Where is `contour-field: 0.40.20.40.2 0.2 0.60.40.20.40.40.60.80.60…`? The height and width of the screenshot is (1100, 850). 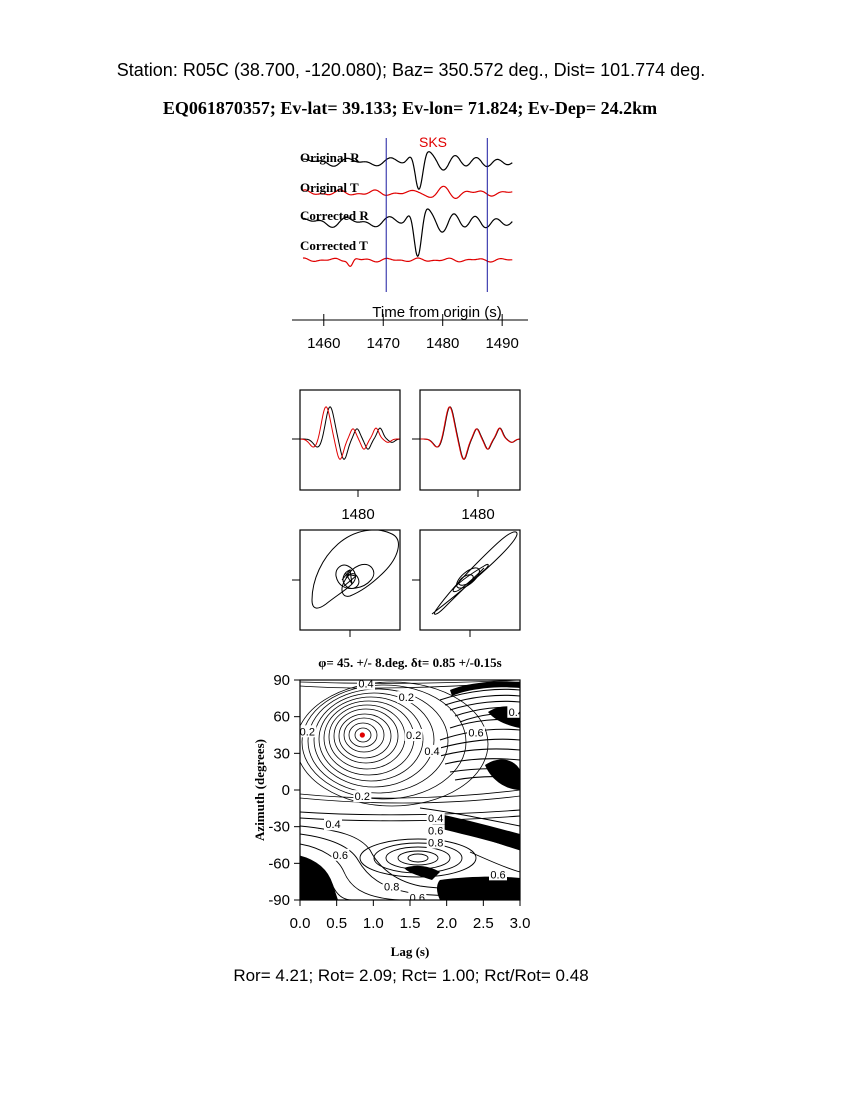 contour-field: 0.40.20.40.2 0.2 0.60.40.20.40.40.60.80.60… is located at coordinates (412, 792).